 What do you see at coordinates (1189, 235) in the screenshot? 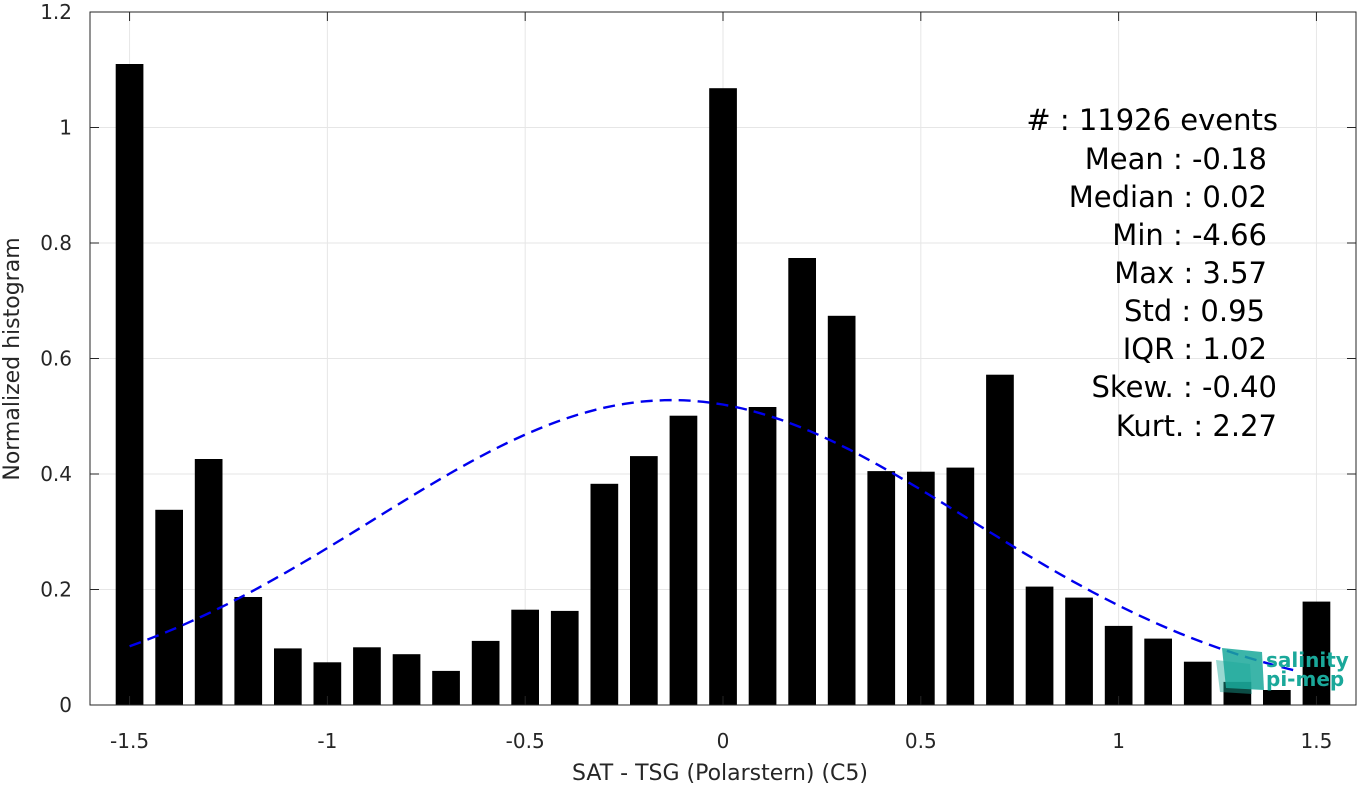
I see `stat-line: Min : -4.66` at bounding box center [1189, 235].